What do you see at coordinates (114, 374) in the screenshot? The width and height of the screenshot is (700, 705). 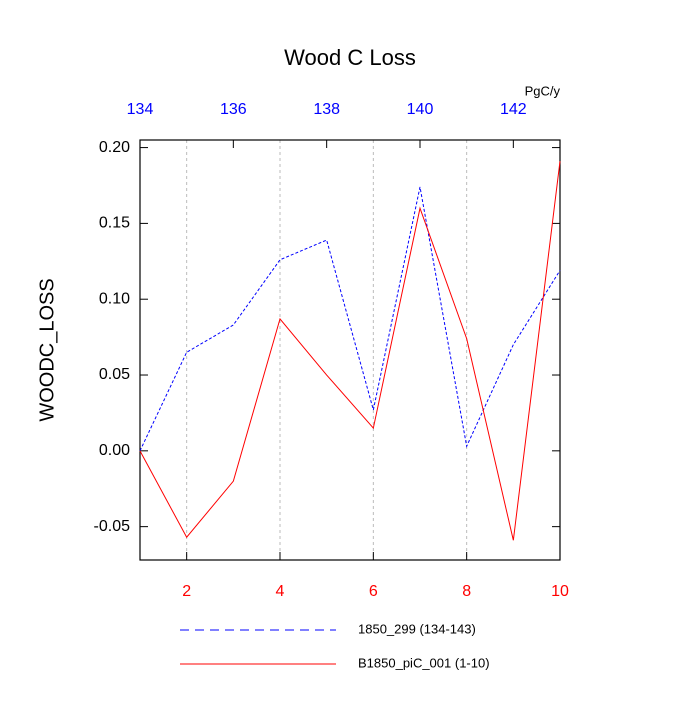 I see `y-tick-label: 0.05` at bounding box center [114, 374].